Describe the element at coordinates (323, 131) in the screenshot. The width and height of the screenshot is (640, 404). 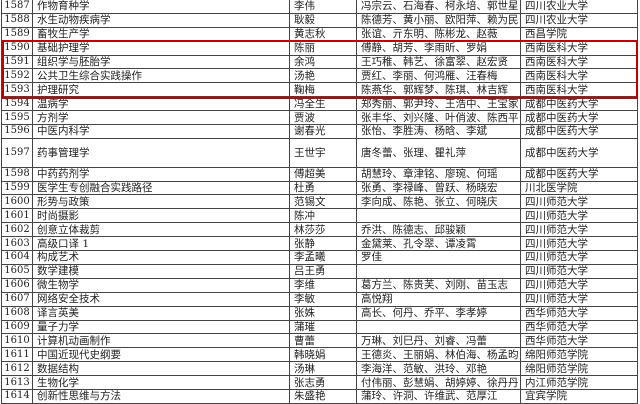
I see `course-lead: 谢春光` at that location.